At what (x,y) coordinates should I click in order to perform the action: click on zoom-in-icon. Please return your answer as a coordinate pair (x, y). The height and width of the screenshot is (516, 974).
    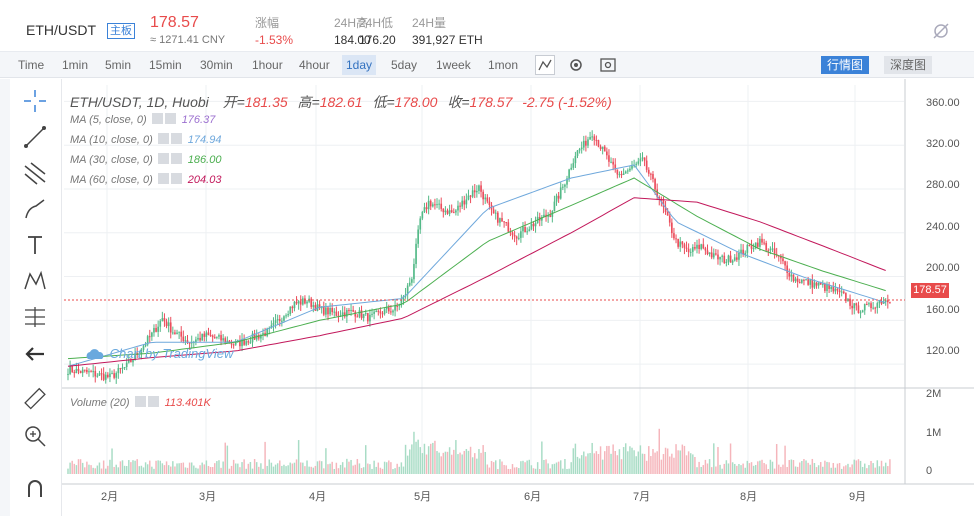
    Looking at the image, I should click on (35, 436).